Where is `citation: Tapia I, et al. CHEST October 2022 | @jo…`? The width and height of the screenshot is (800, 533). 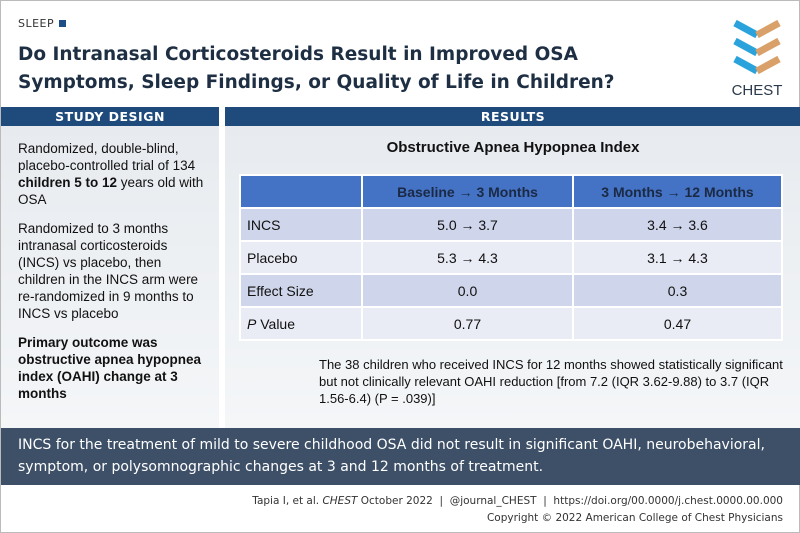
citation: Tapia I, et al. CHEST October 2022 | @jo… is located at coordinates (517, 501).